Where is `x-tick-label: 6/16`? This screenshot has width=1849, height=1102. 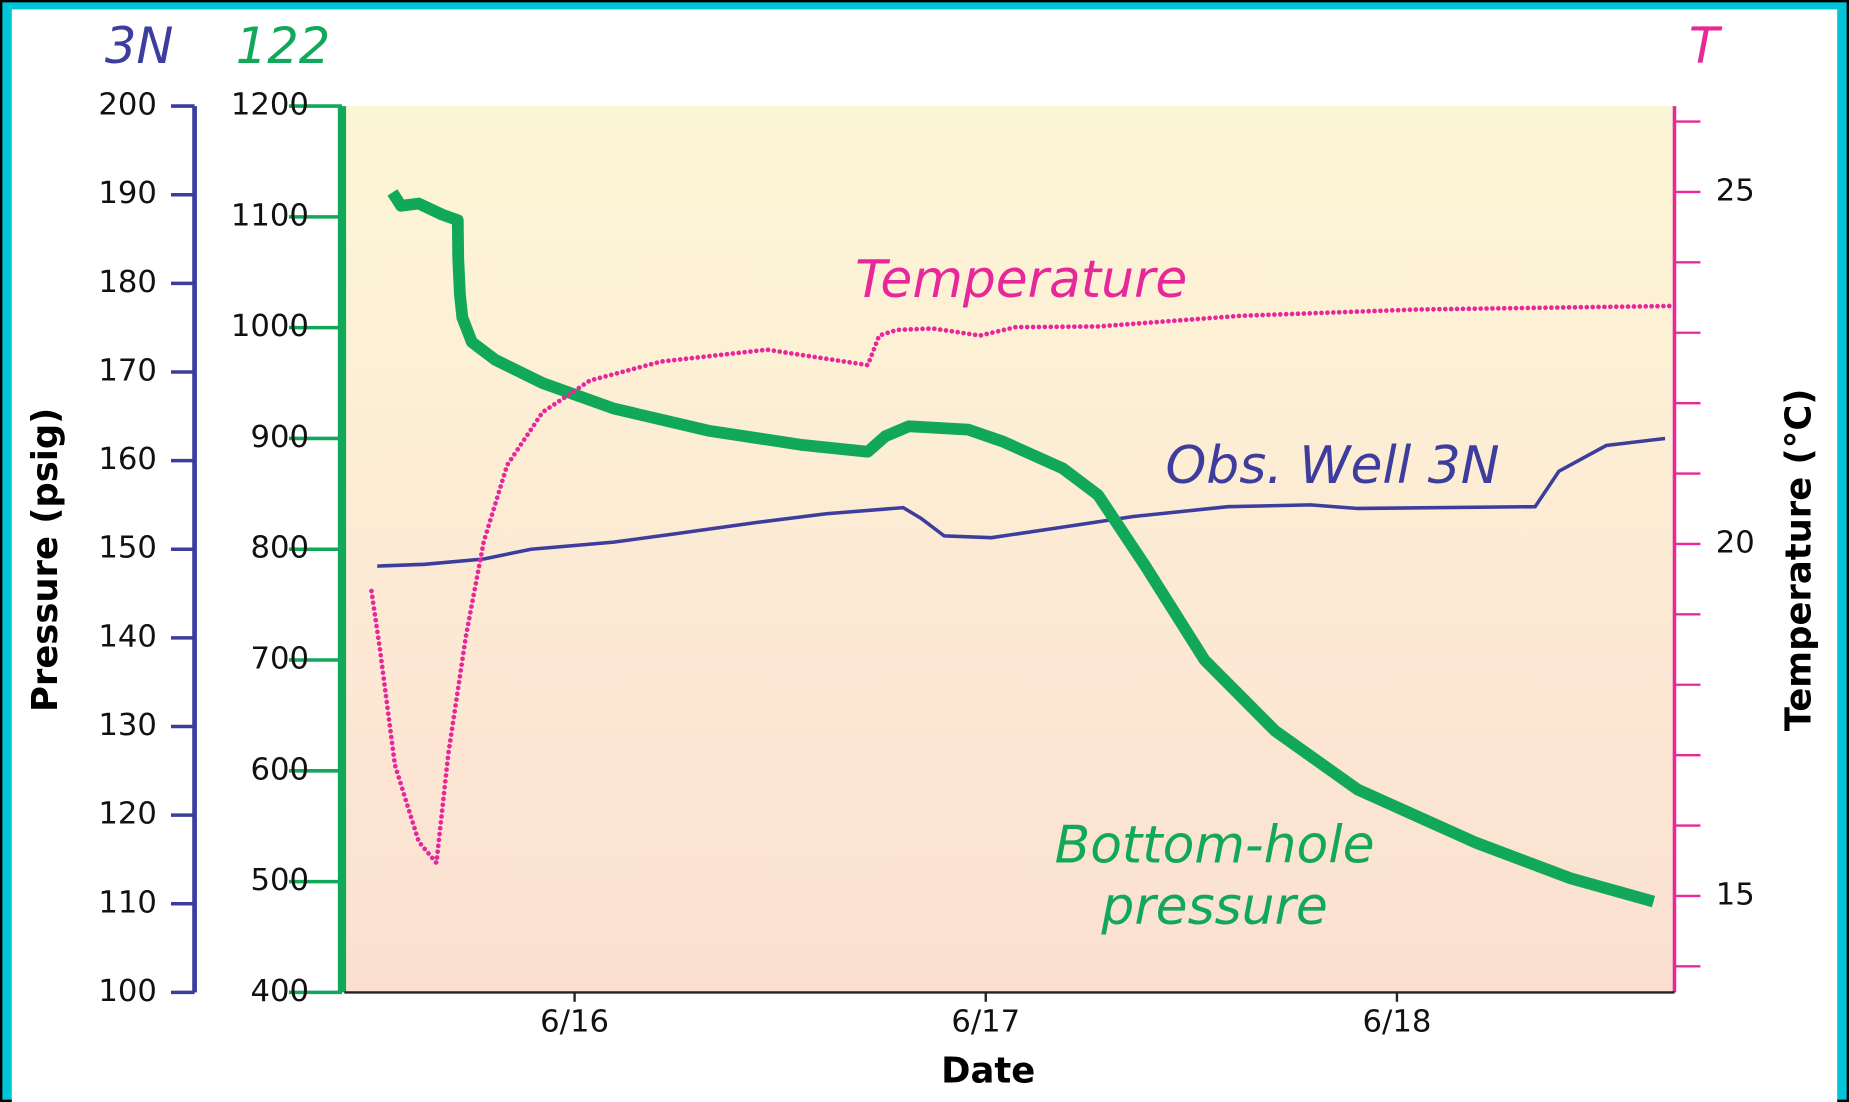
x-tick-label: 6/16 is located at coordinates (574, 1022).